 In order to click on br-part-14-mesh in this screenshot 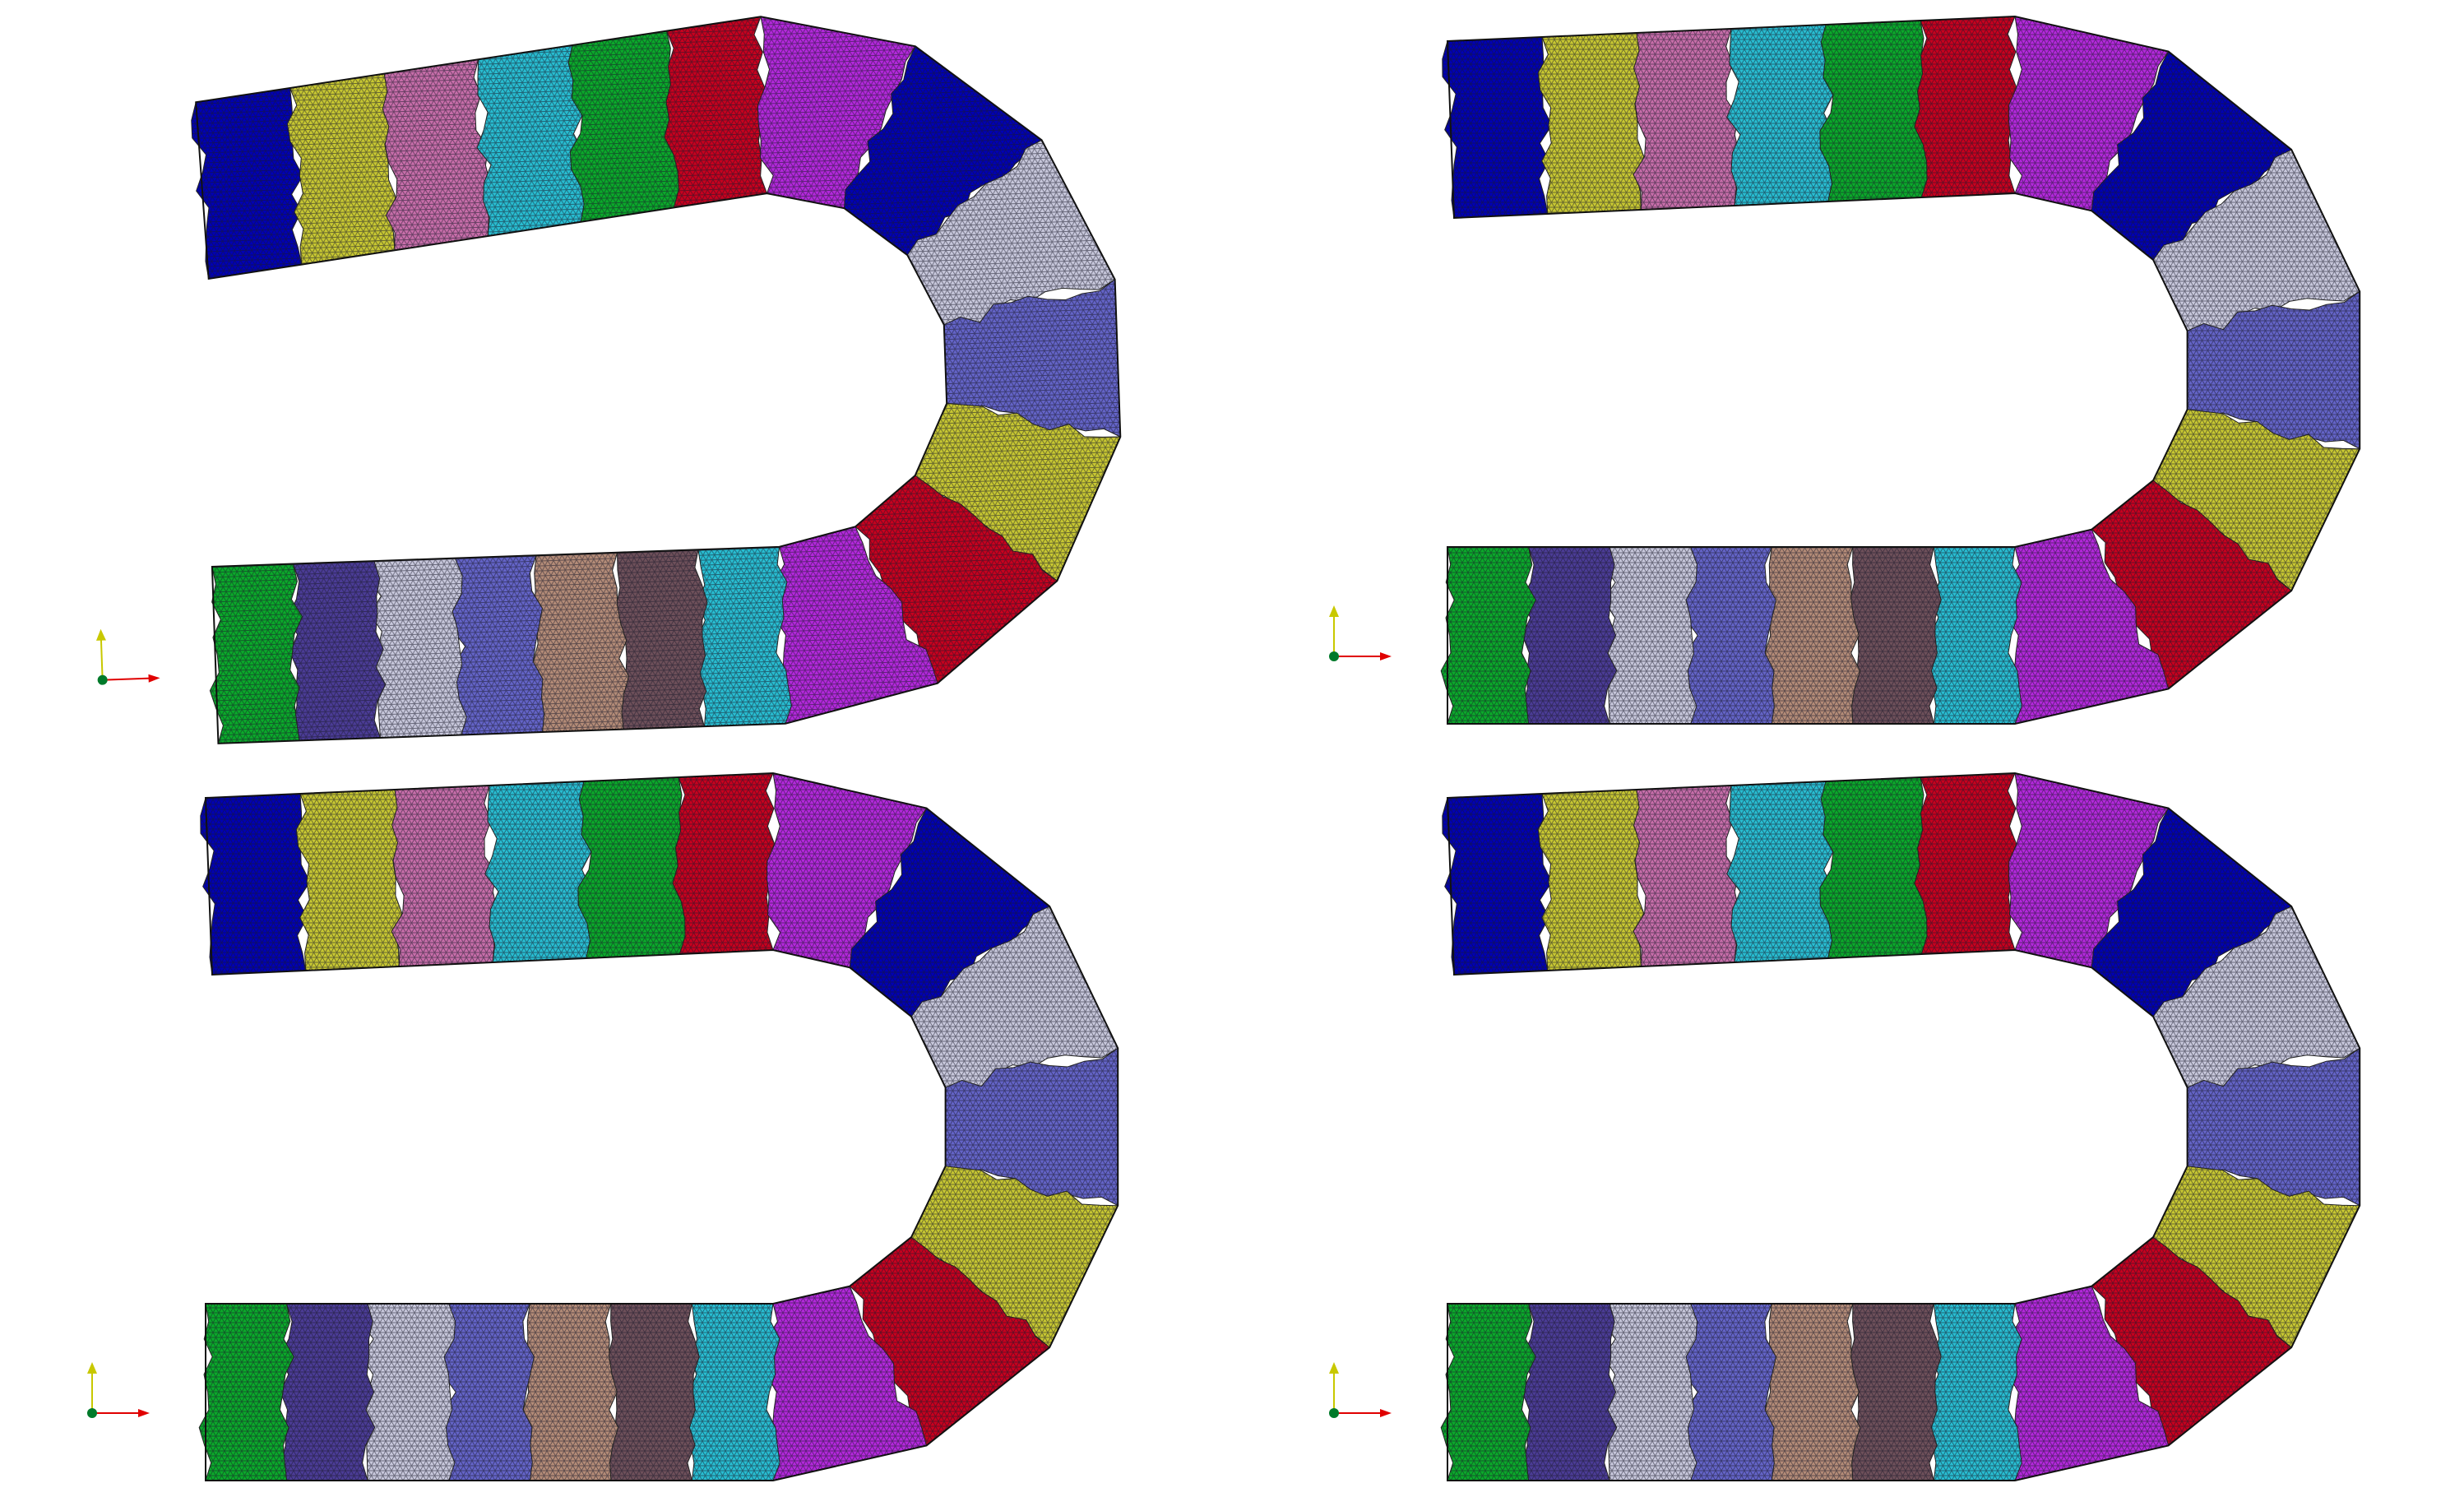, I will do `click(1975, 1392)`.